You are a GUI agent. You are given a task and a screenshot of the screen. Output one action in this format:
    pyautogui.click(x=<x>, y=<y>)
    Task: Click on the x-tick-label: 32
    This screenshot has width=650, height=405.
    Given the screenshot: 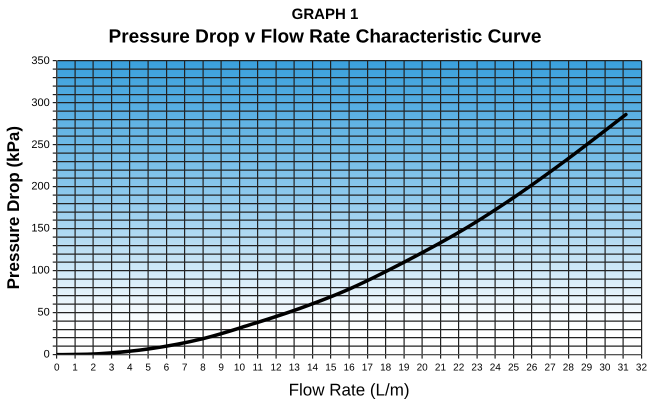 What is the action you would take?
    pyautogui.click(x=642, y=368)
    